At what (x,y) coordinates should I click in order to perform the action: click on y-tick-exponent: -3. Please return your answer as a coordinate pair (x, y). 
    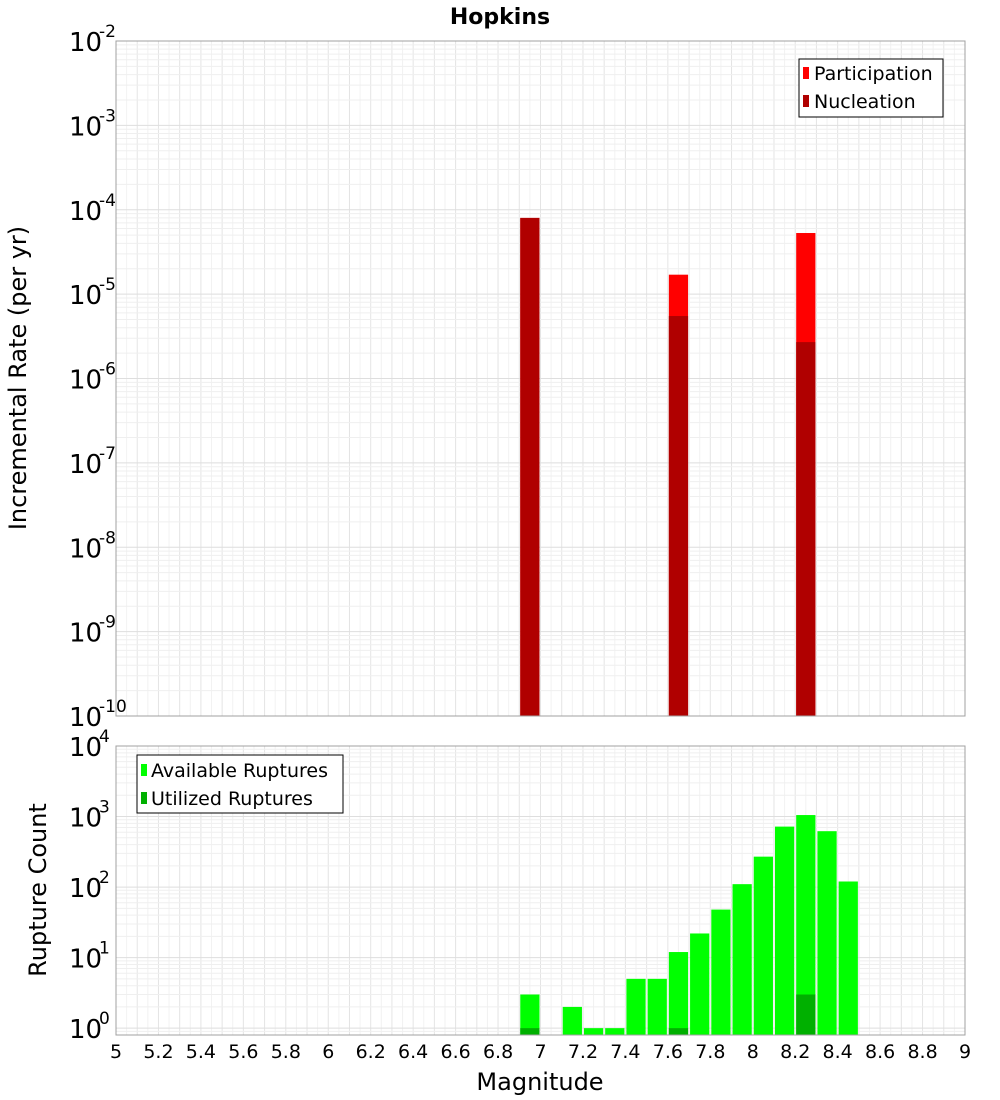
    Looking at the image, I should click on (107, 116).